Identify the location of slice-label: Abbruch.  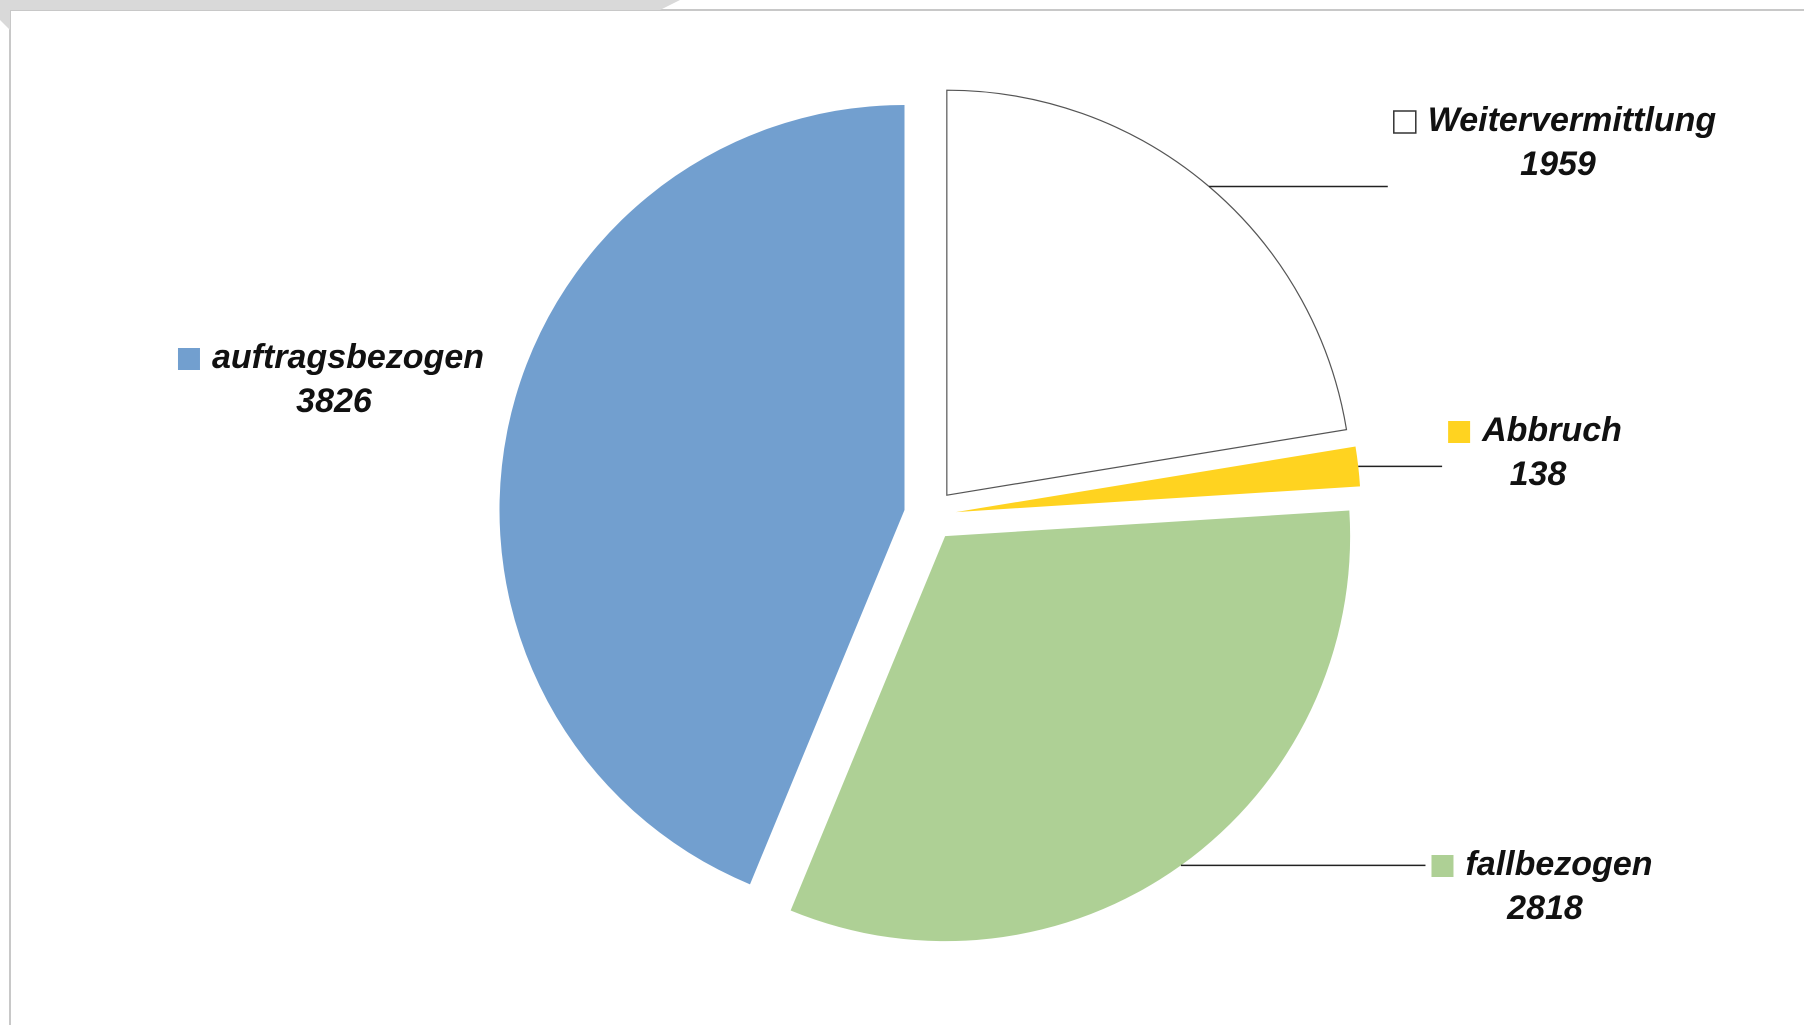
(1551, 430).